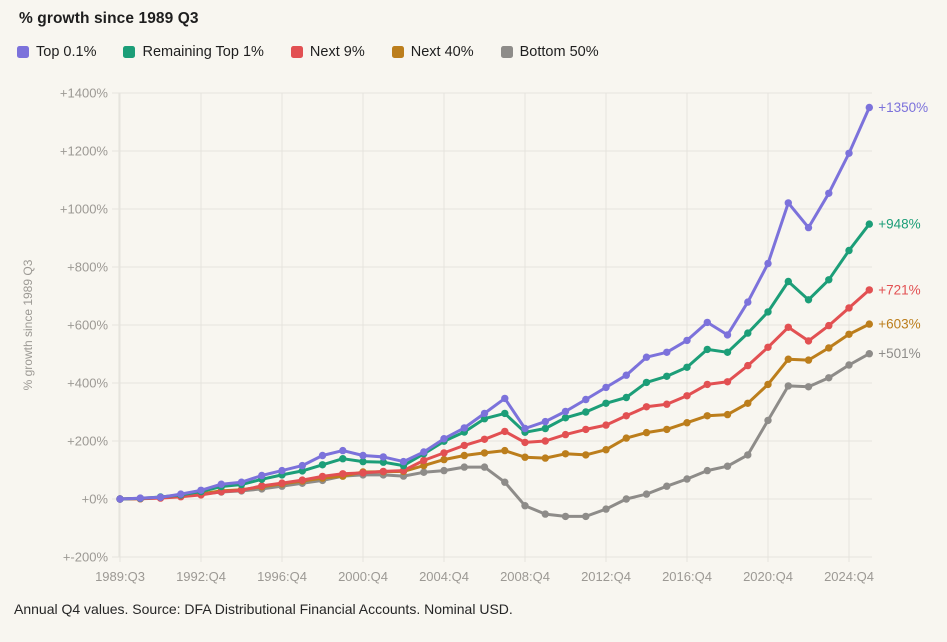 The image size is (947, 642). Describe the element at coordinates (687, 576) in the screenshot. I see `x-tick-label: 2016:Q4` at that location.